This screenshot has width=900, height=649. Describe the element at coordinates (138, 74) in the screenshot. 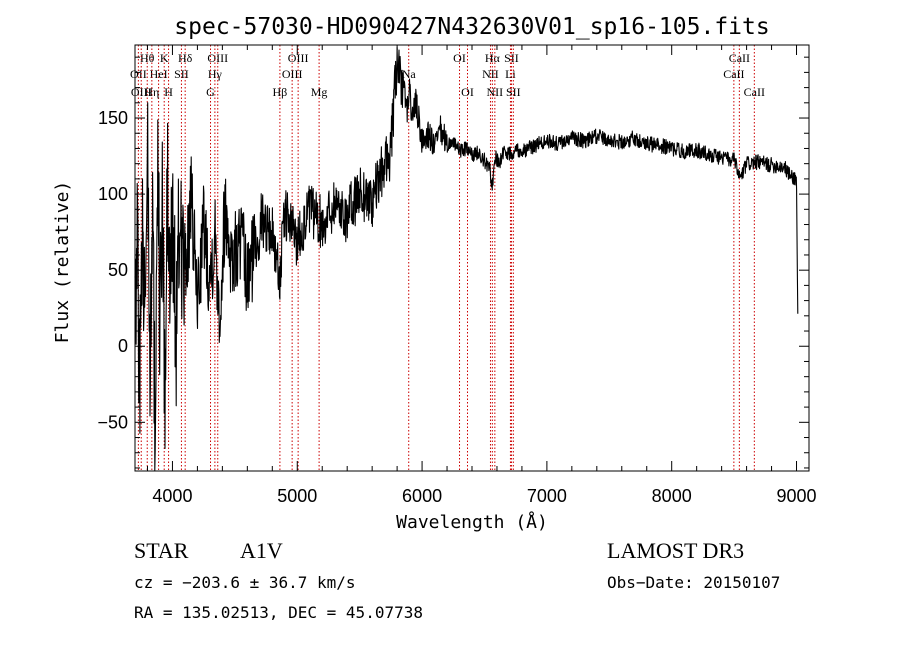

I see `spectral-line-label: OII` at that location.